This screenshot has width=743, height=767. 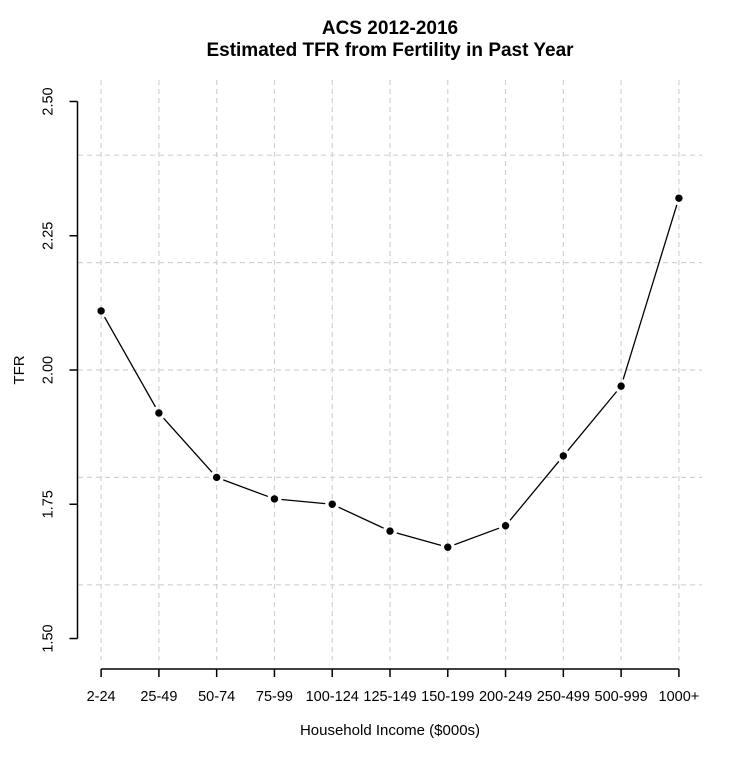 I want to click on x-tick-label: 25-49, so click(x=158, y=697).